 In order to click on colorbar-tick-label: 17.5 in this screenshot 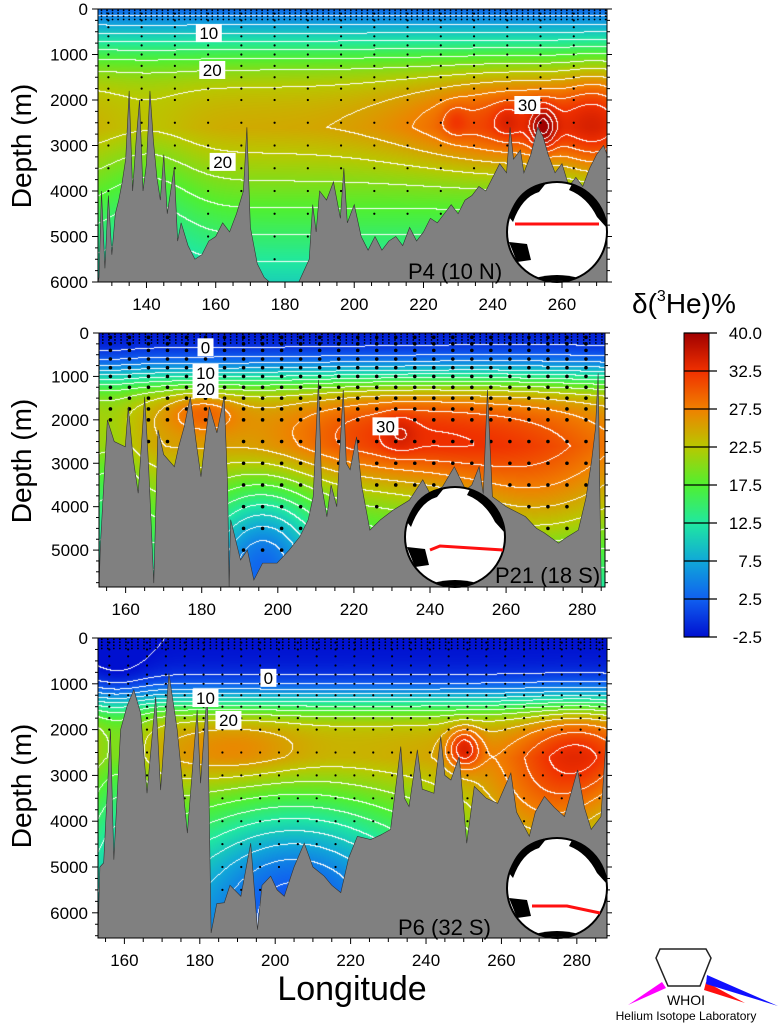, I will do `click(745, 485)`.